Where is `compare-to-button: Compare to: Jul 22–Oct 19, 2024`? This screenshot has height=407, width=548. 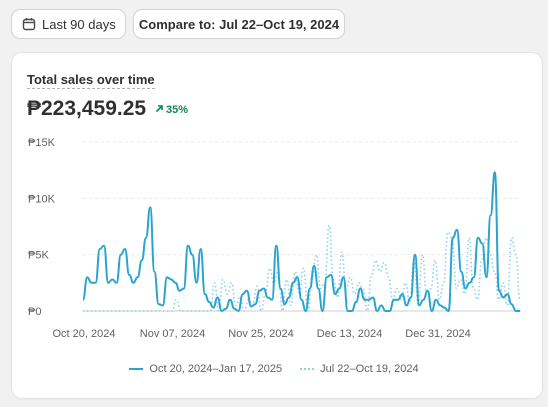 compare-to-button: Compare to: Jul 22–Oct 19, 2024 is located at coordinates (239, 24).